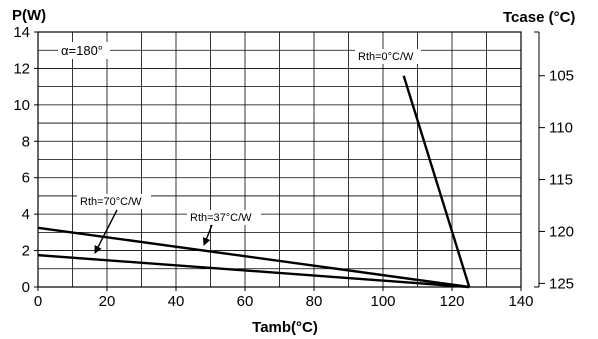 The width and height of the screenshot is (598, 339). What do you see at coordinates (539, 17) in the screenshot?
I see `y2-axis-title: Tcase (°C)` at bounding box center [539, 17].